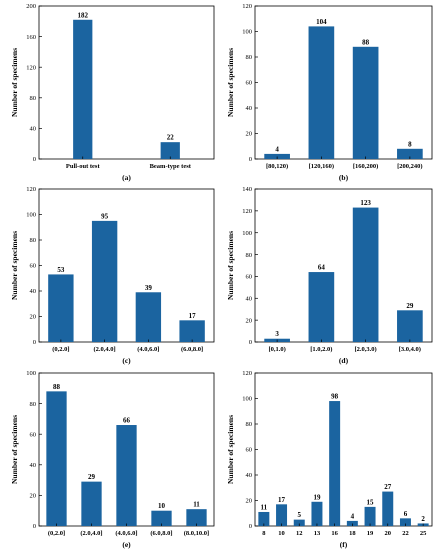 The height and width of the screenshot is (550, 440). Describe the element at coordinates (281, 533) in the screenshot. I see `x-tick-label: 10` at that location.